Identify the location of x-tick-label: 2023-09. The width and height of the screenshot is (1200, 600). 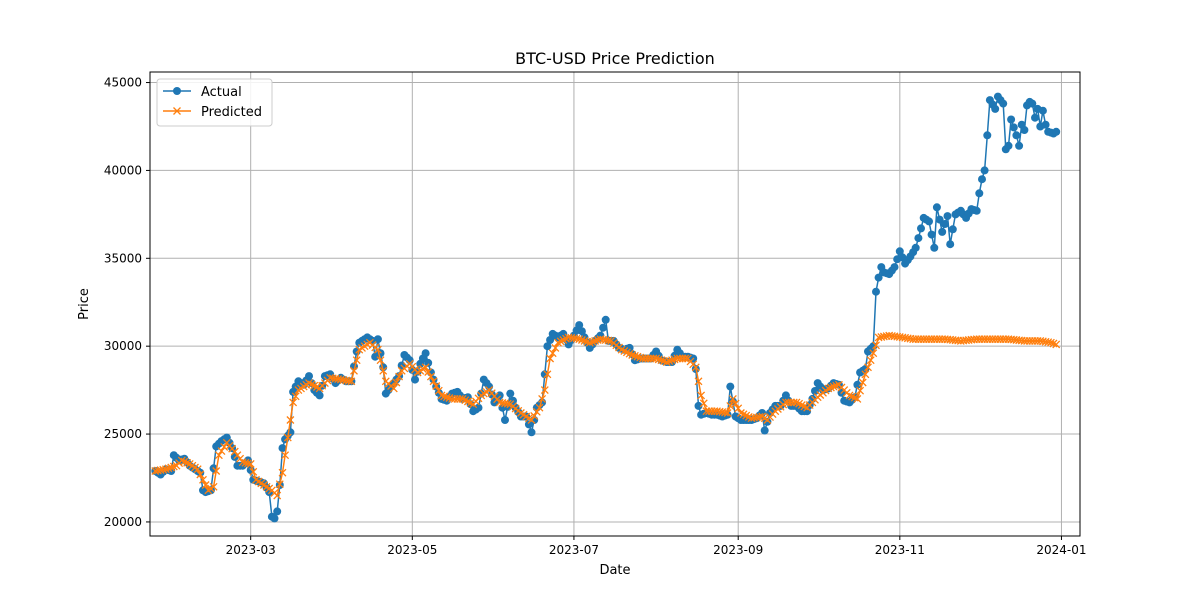
(738, 550).